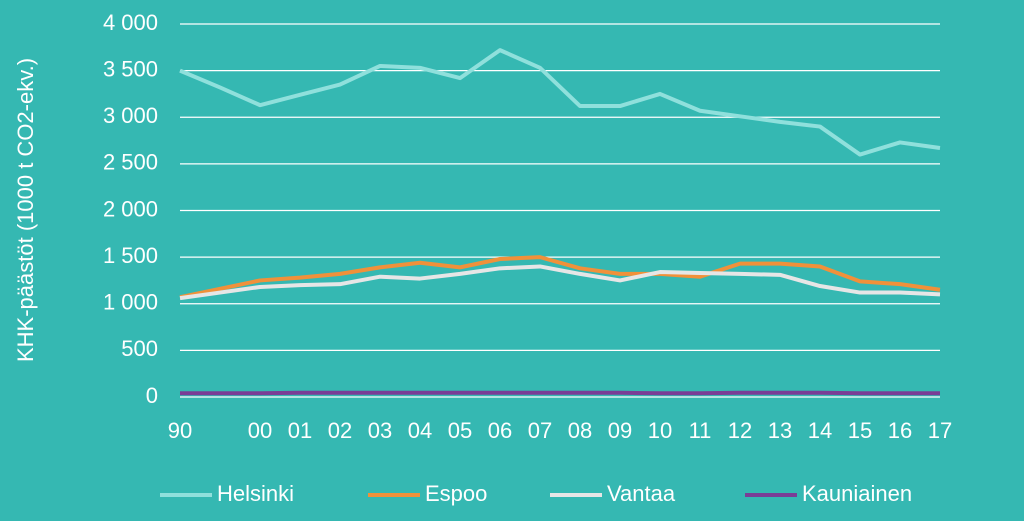 The height and width of the screenshot is (521, 1024). I want to click on x-tick-label: 17, so click(940, 430).